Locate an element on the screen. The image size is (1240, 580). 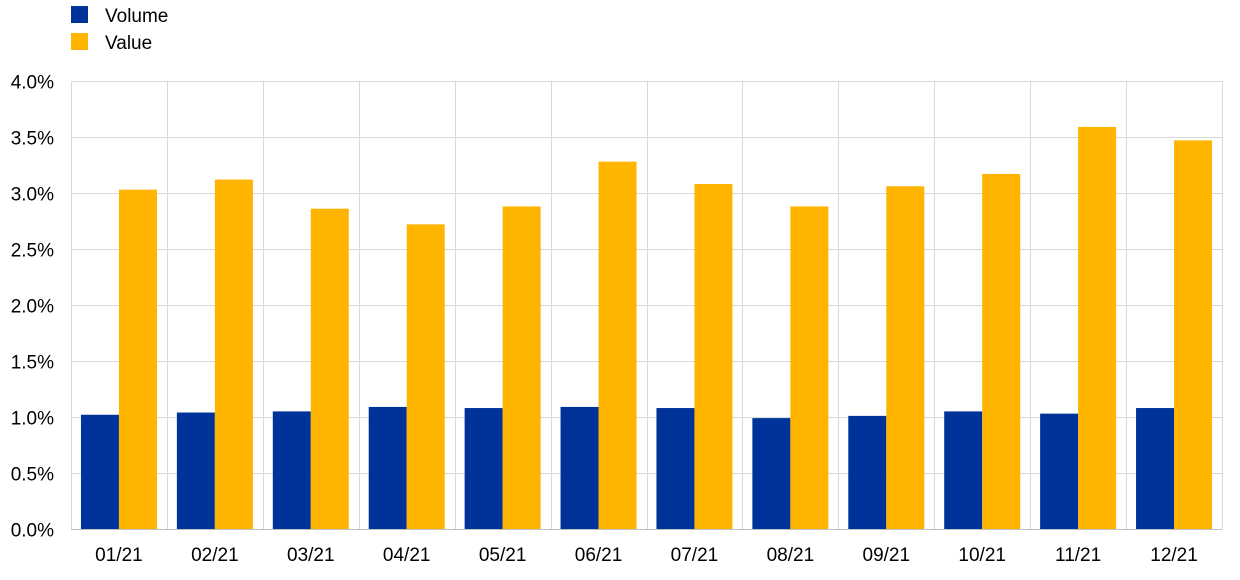
x-tick-label: 06/21 is located at coordinates (599, 555).